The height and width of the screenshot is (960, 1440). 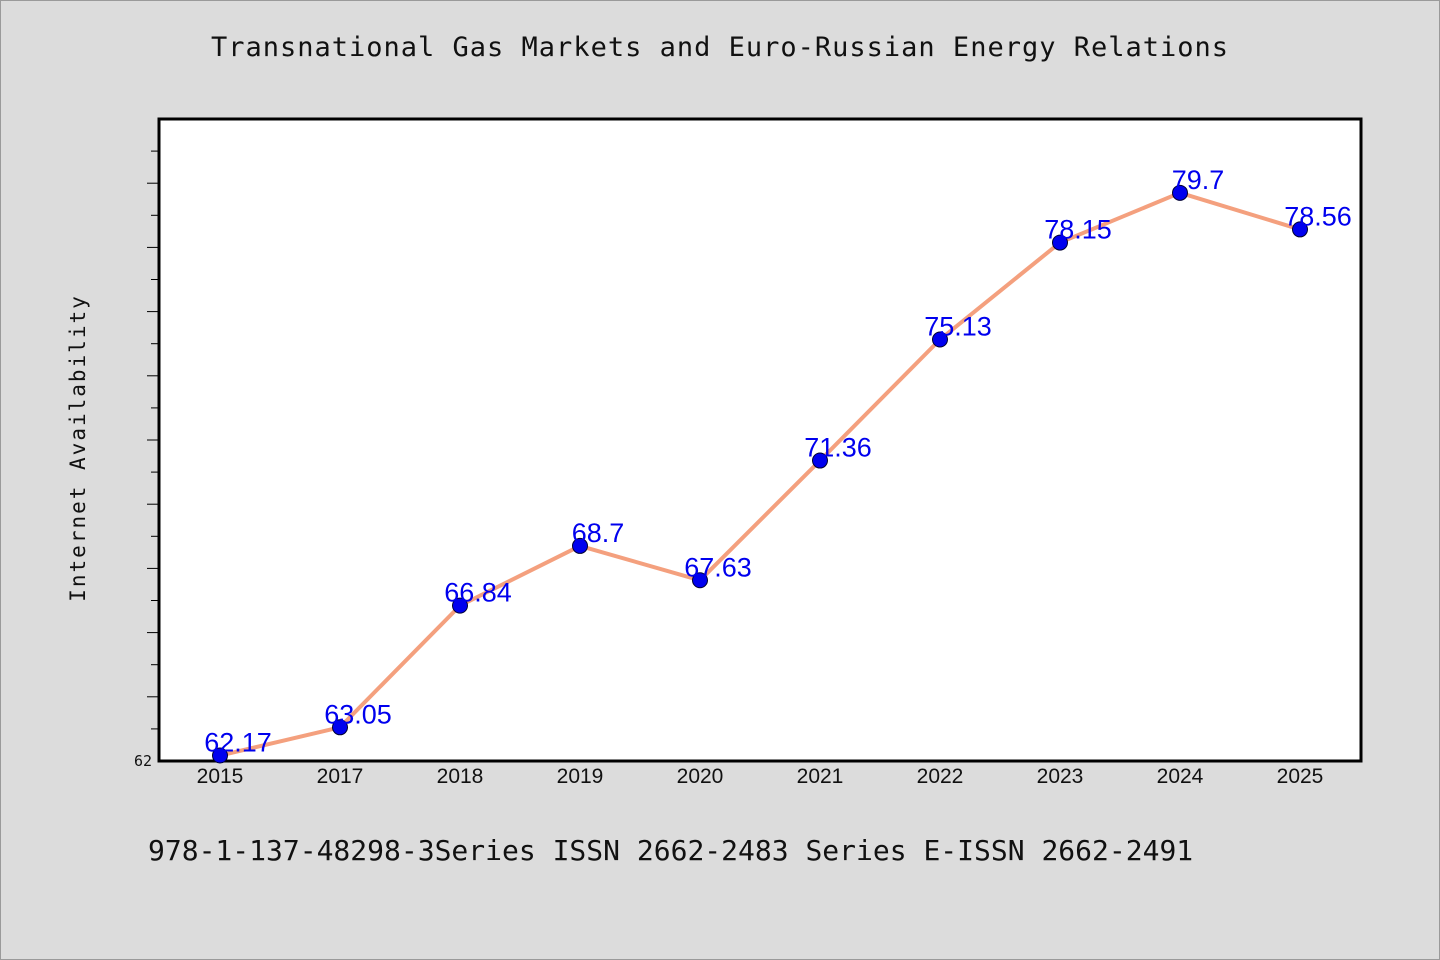 What do you see at coordinates (358, 714) in the screenshot?
I see `data-label: 63.05` at bounding box center [358, 714].